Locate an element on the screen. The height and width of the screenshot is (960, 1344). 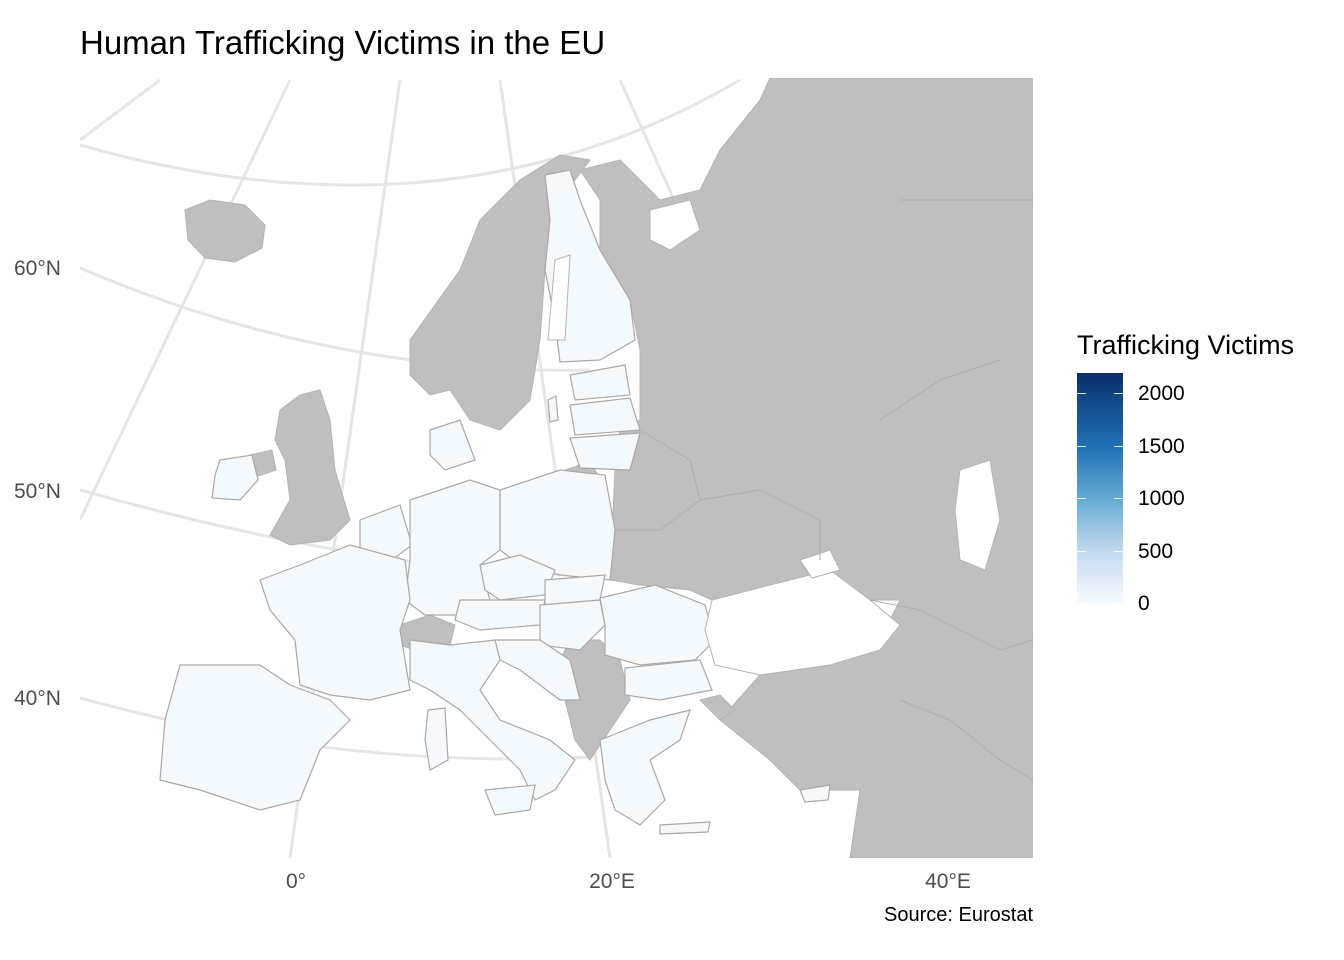
legend-colorbar is located at coordinates (1100, 488).